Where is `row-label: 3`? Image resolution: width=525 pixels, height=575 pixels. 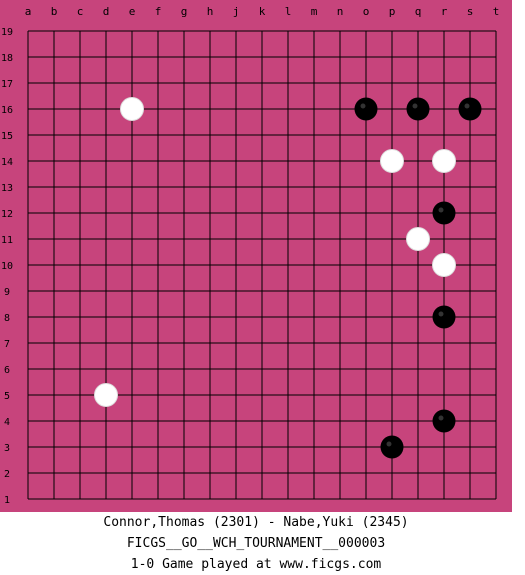
row-label: 3 is located at coordinates (7, 448).